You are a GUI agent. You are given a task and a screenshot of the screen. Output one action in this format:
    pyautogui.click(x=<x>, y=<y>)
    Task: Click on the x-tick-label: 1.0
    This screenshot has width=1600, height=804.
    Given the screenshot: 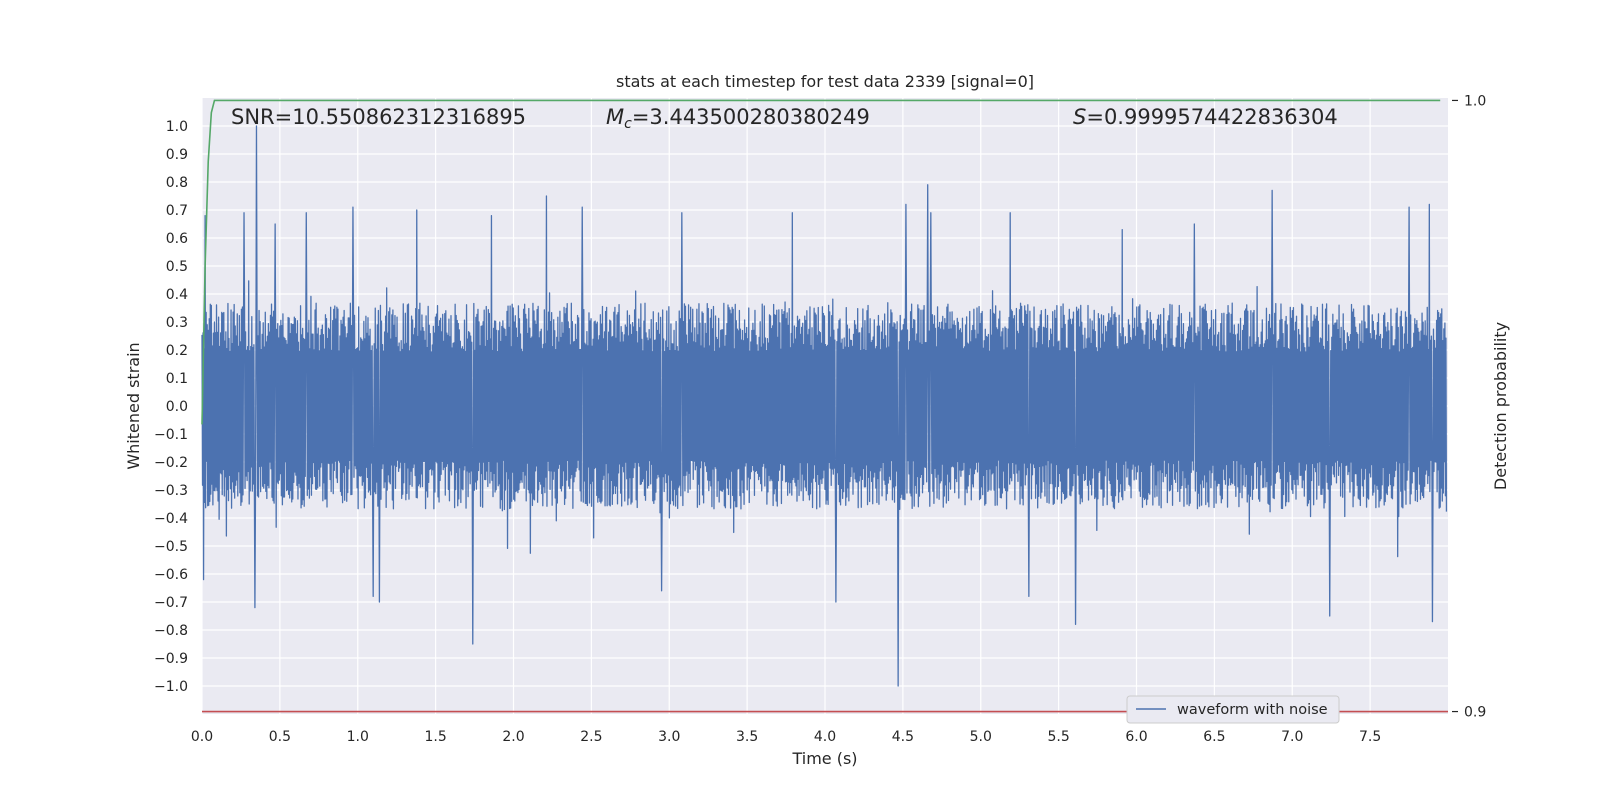 What is the action you would take?
    pyautogui.click(x=358, y=737)
    